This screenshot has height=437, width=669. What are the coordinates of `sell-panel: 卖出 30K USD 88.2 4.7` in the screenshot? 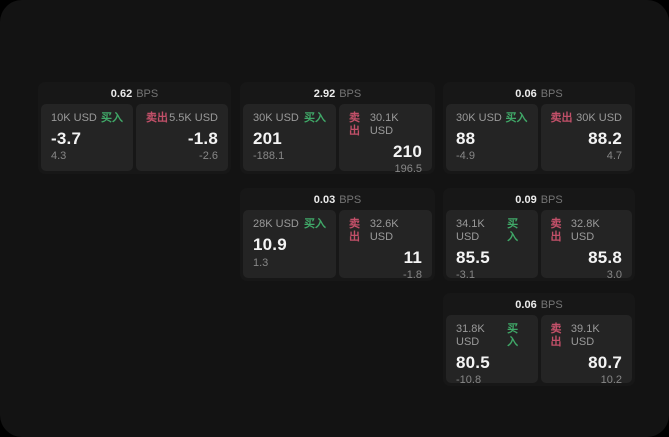 It's located at (586, 137).